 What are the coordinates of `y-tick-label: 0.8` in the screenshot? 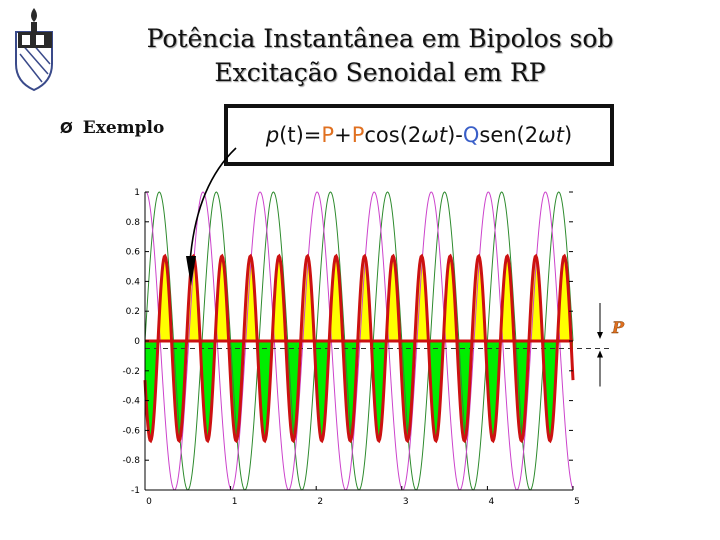 It's located at (133, 223).